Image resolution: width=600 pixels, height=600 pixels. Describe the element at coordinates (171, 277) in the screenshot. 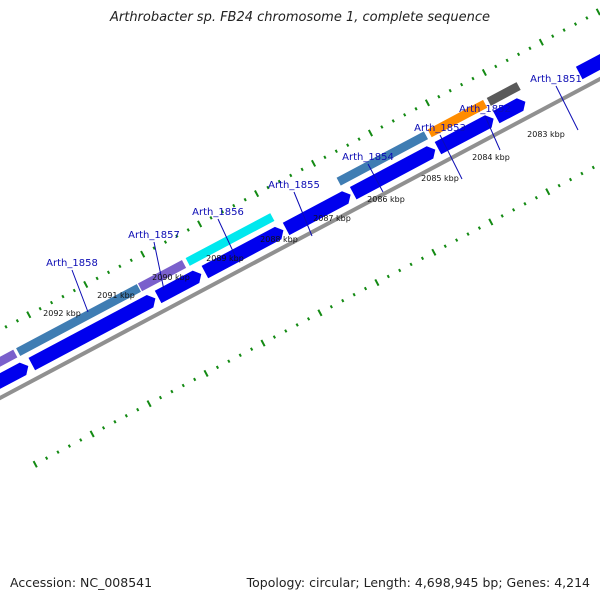

I see `kbp-label: 2090 kbp` at that location.